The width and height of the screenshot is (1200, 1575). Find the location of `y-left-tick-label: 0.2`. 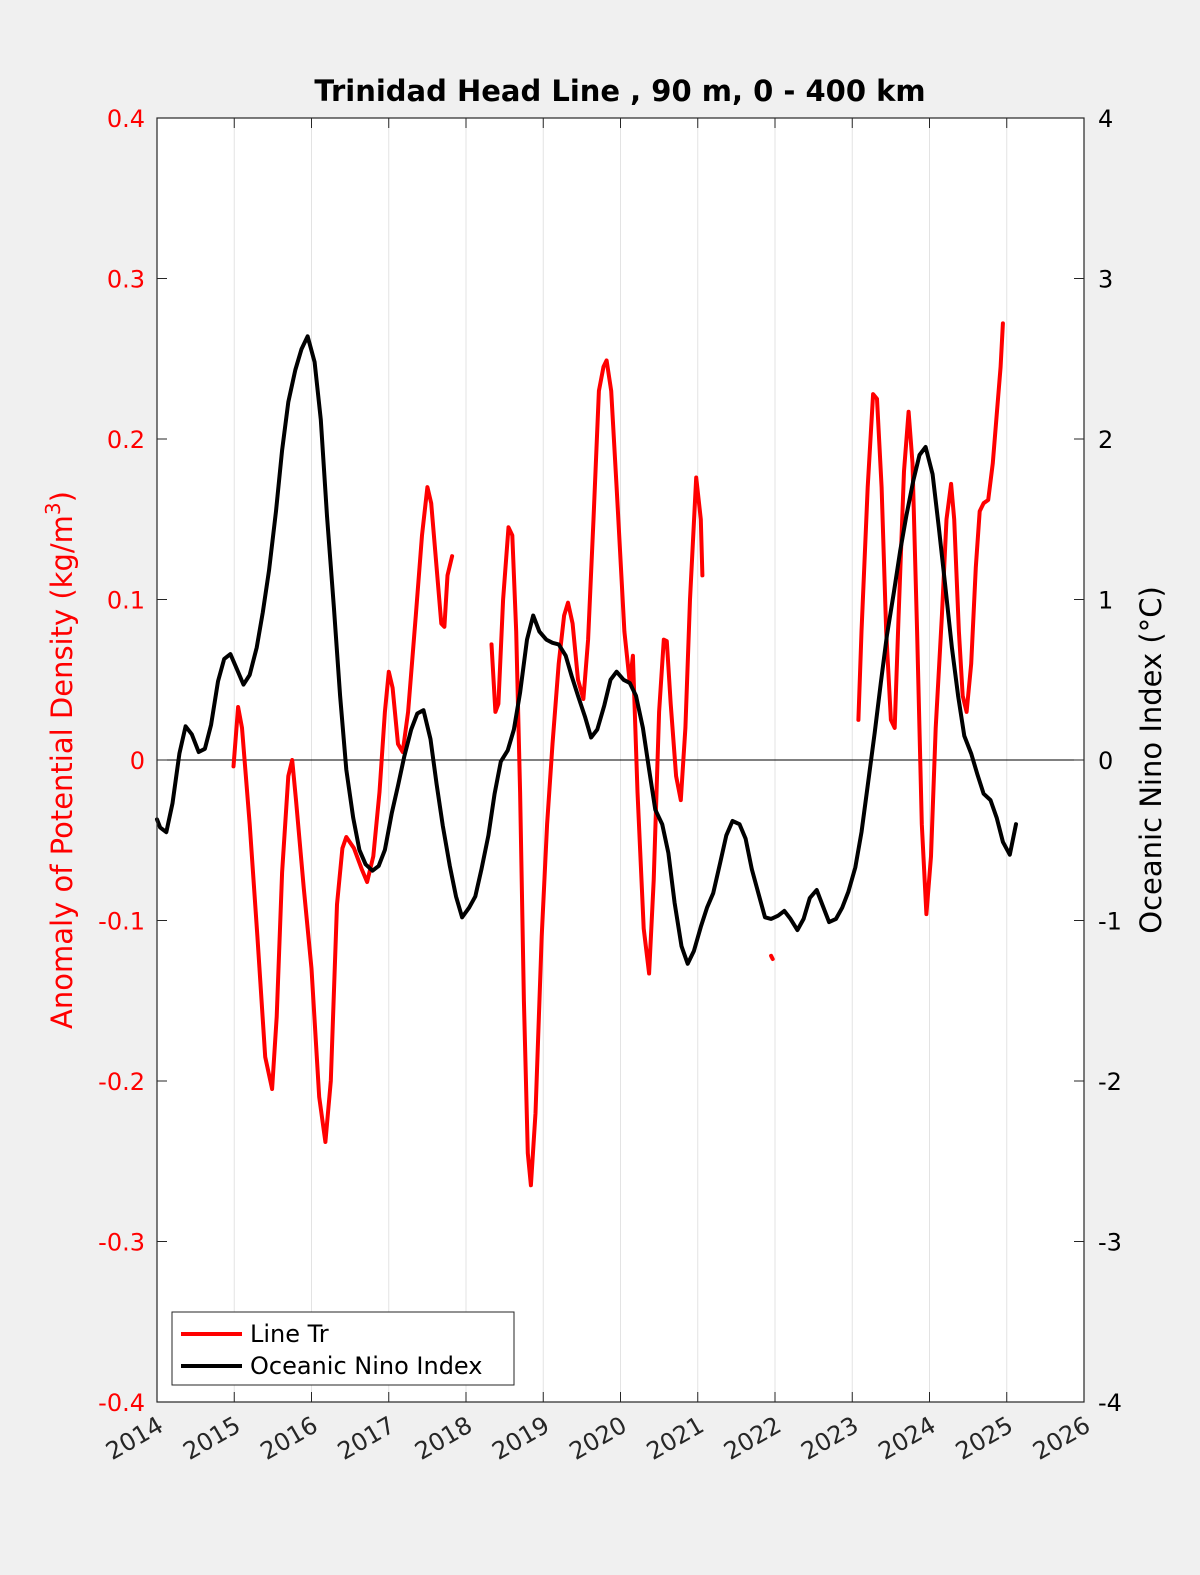

y-left-tick-label: 0.2 is located at coordinates (126, 440).